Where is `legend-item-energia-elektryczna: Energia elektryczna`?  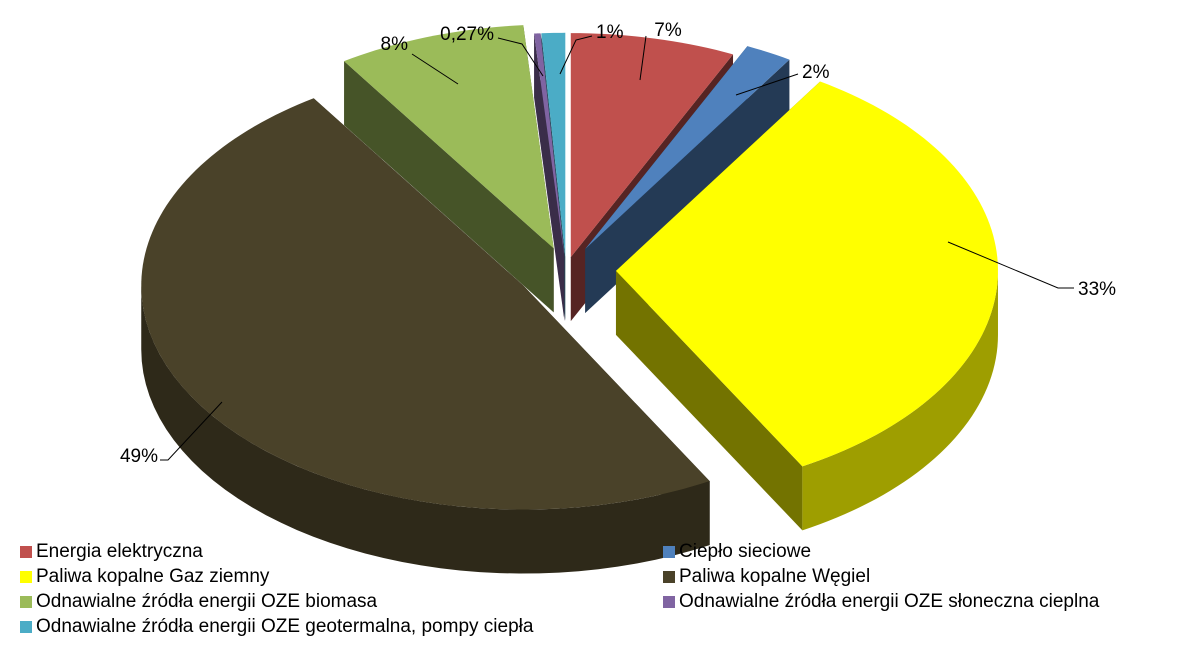
legend-item-energia-elektryczna: Energia elektryczna is located at coordinates (111, 552).